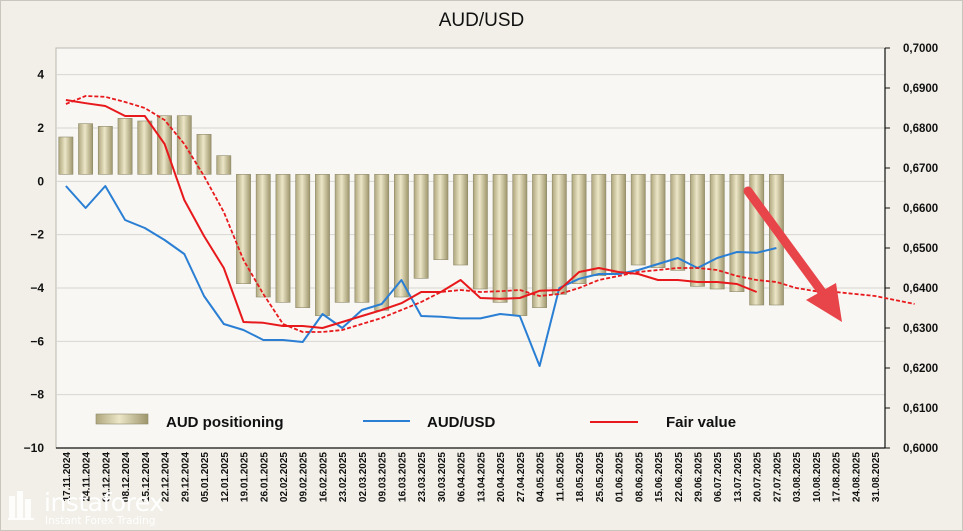  I want to click on x-axis-tick: 06.07.2025, so click(718, 477).